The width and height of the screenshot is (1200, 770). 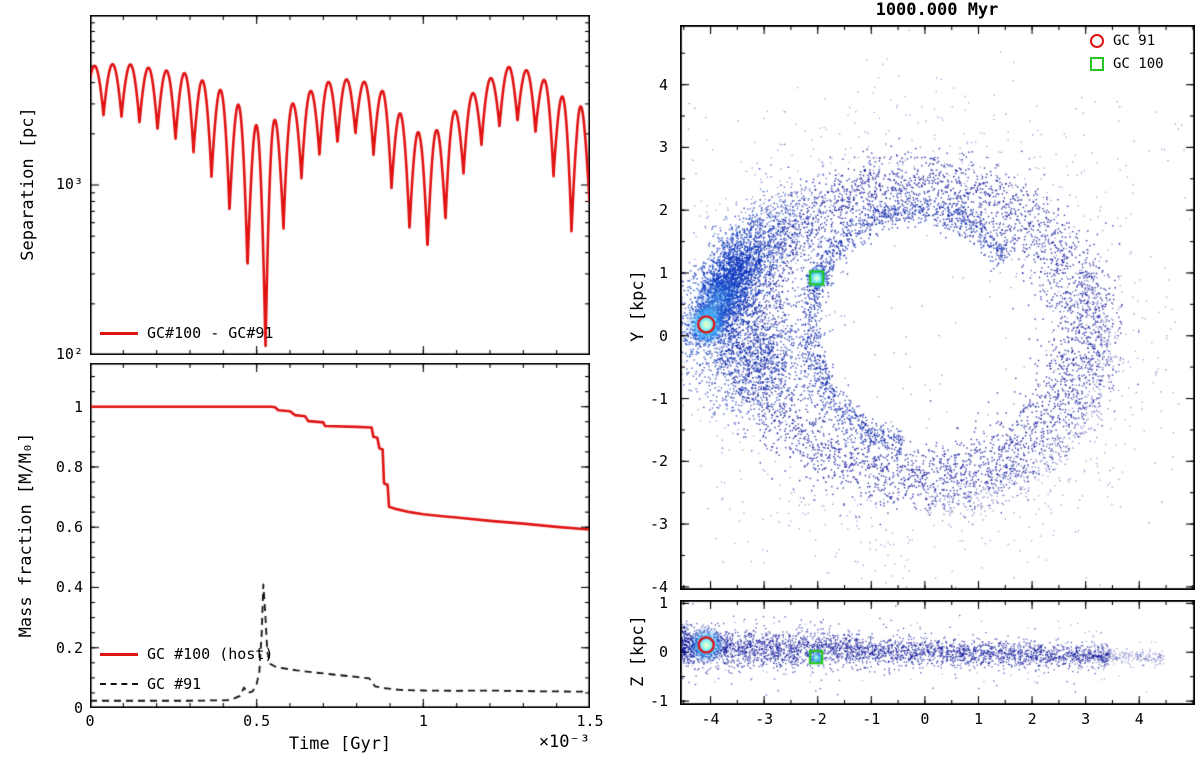 I want to click on tick-label: 0.6, so click(x=69, y=527).